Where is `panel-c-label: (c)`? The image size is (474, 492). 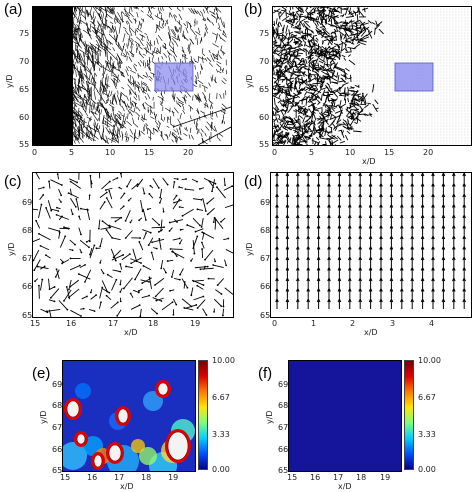 panel-c-label: (c) is located at coordinates (13, 181).